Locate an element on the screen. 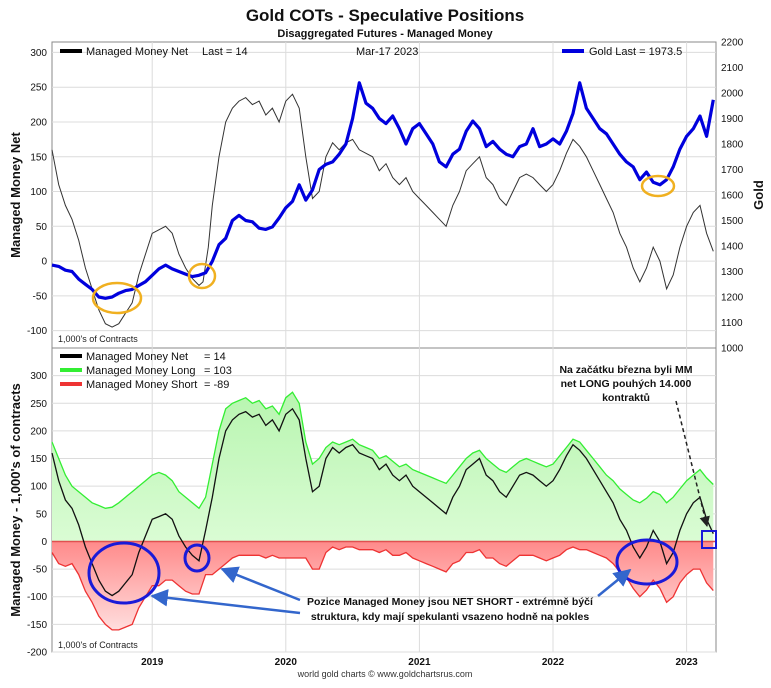  arrow-to-2018 is located at coordinates (225, 602).